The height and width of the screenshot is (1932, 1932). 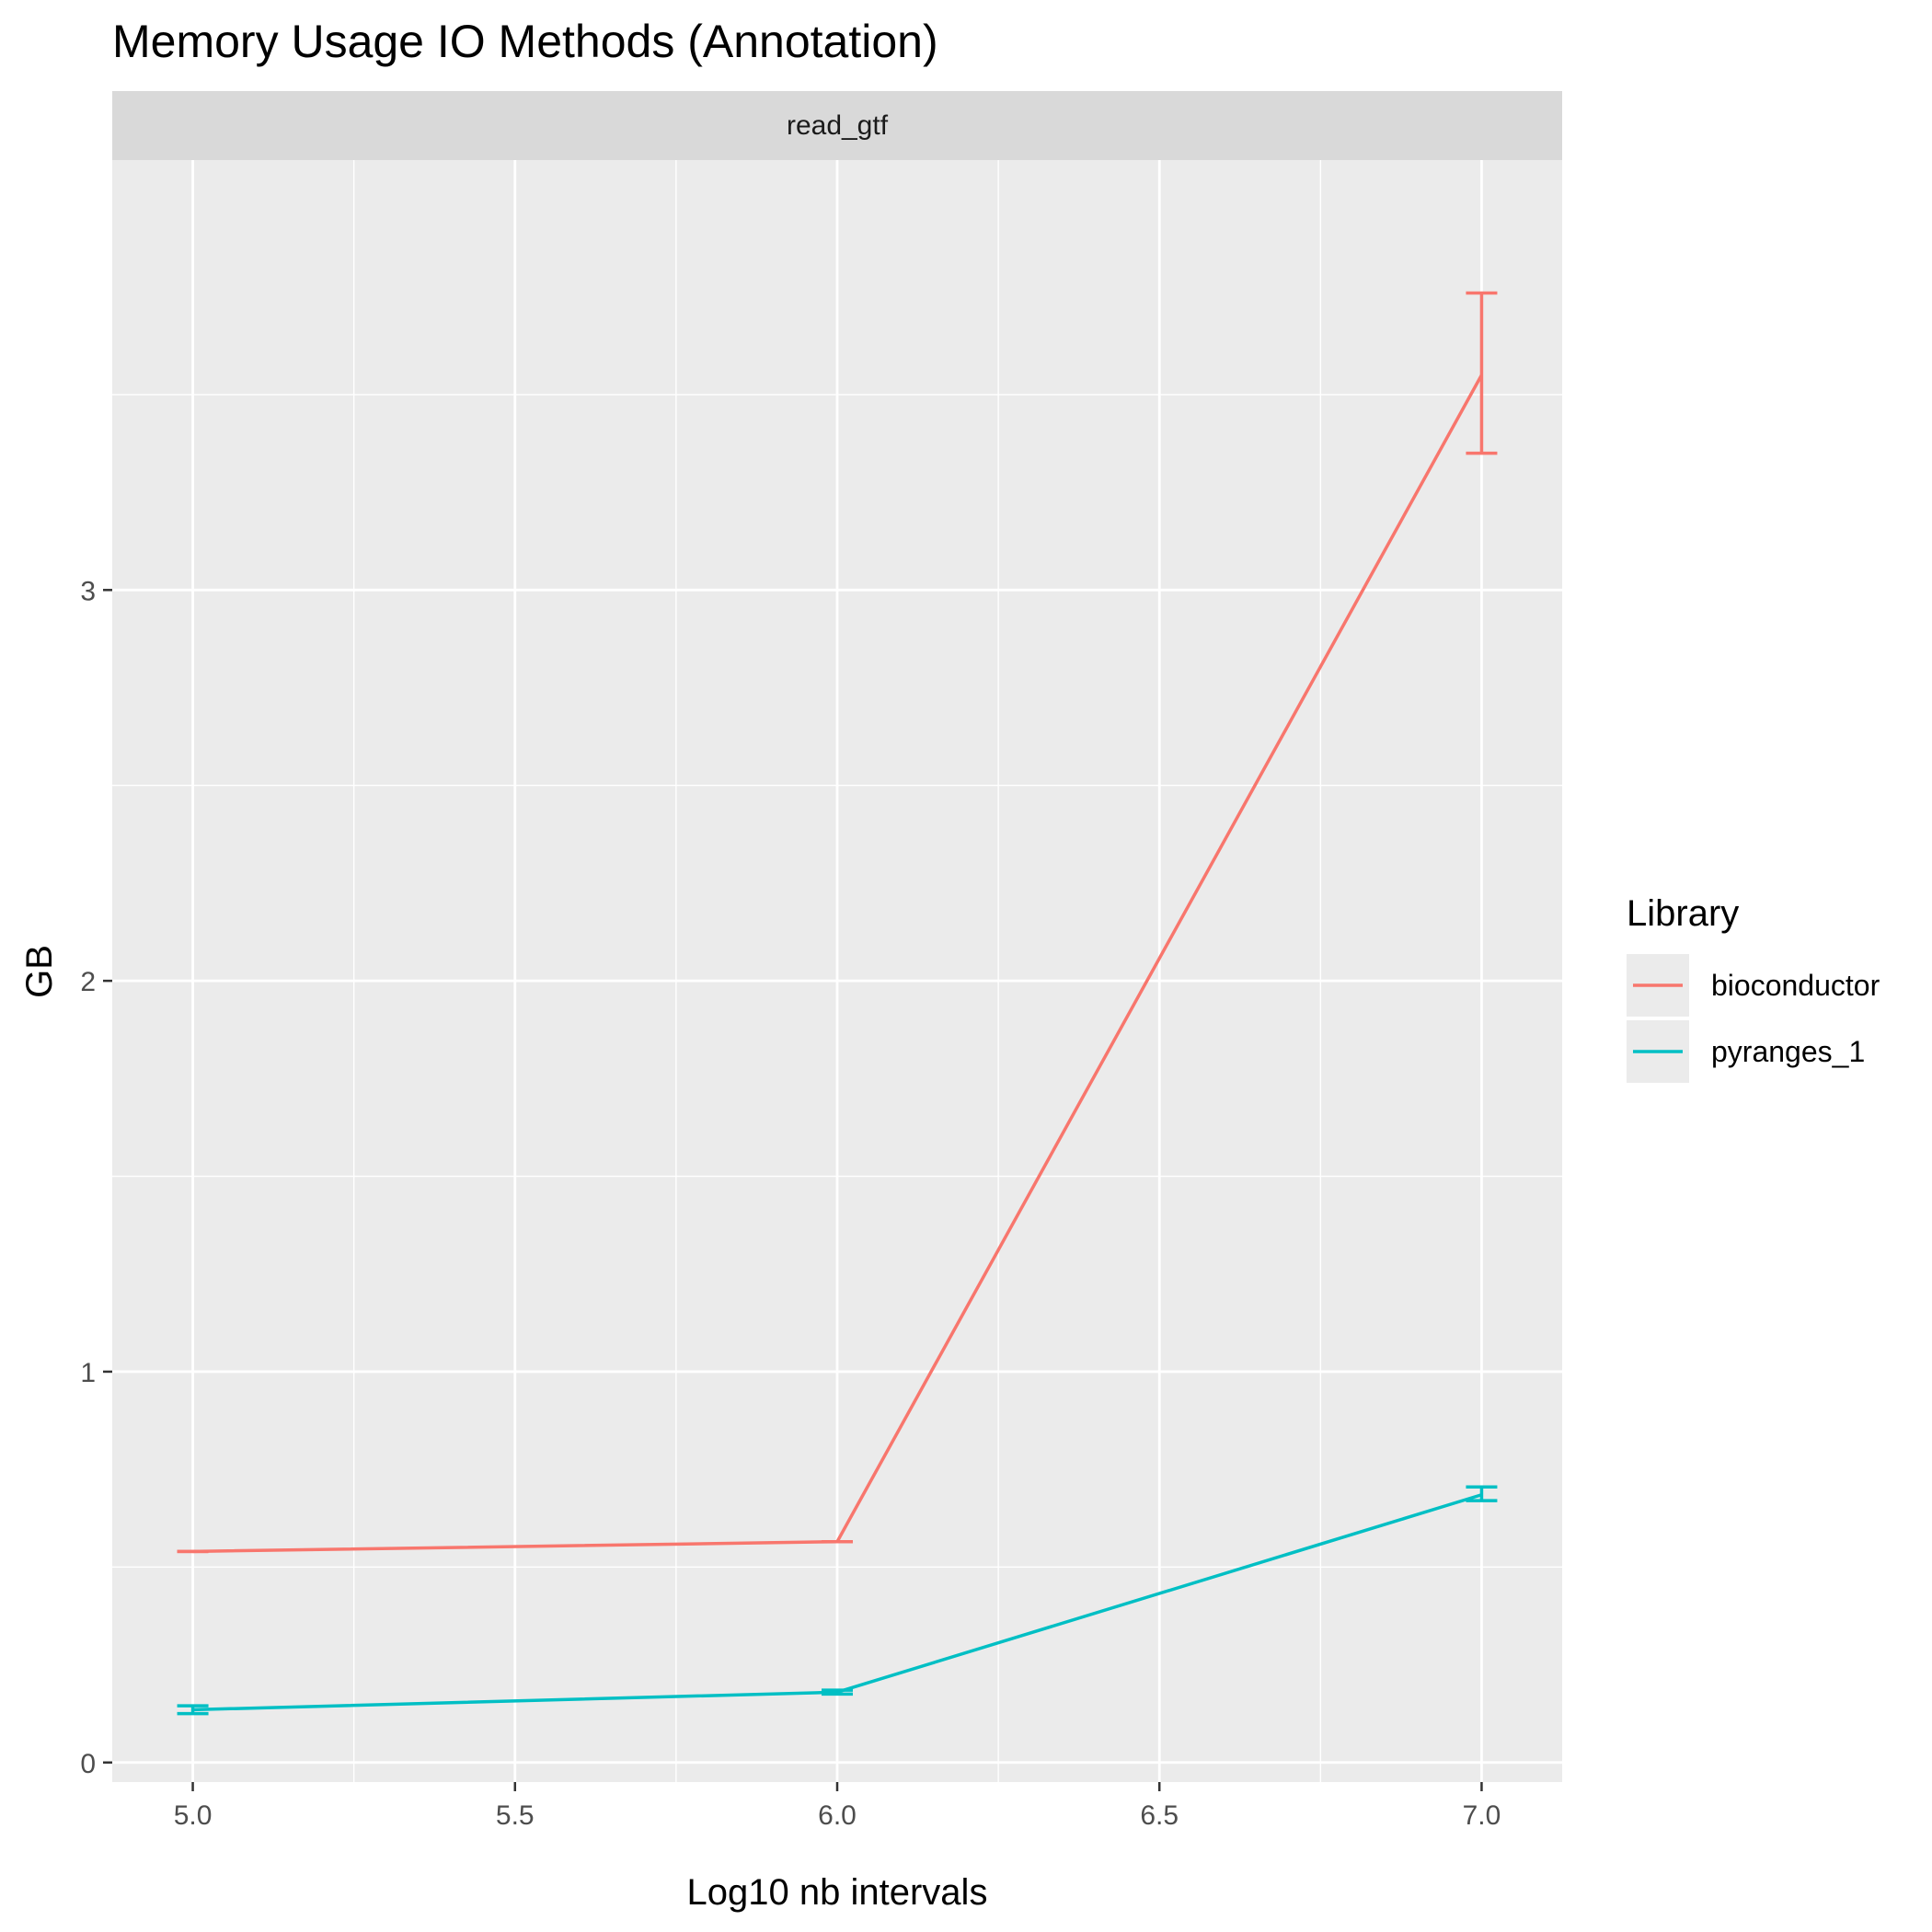 I want to click on x-tick-label: 5.5, so click(x=515, y=1815).